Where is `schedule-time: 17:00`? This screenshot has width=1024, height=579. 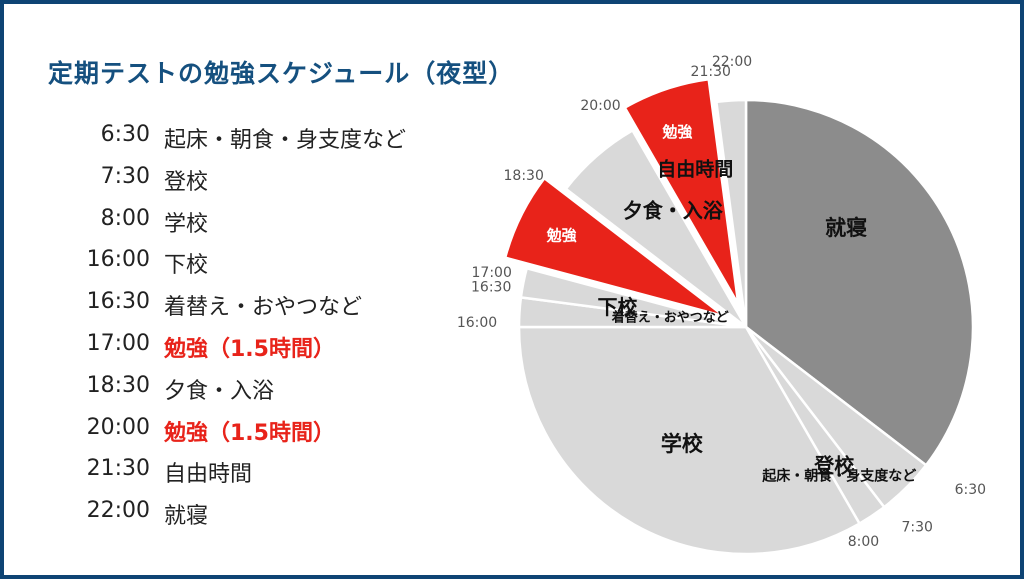 schedule-time: 17:00 is located at coordinates (118, 343).